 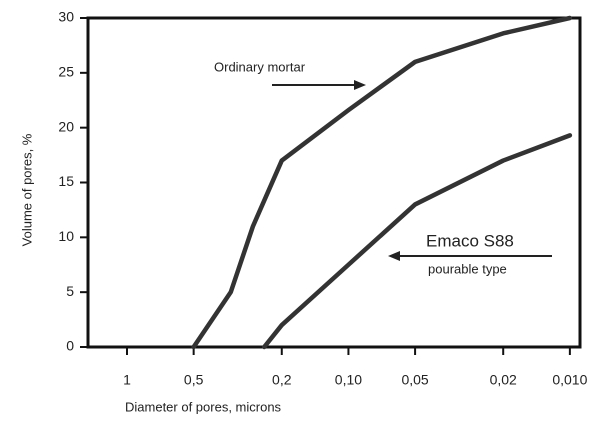 What do you see at coordinates (66, 17) in the screenshot?
I see `y-tick-label: 30` at bounding box center [66, 17].